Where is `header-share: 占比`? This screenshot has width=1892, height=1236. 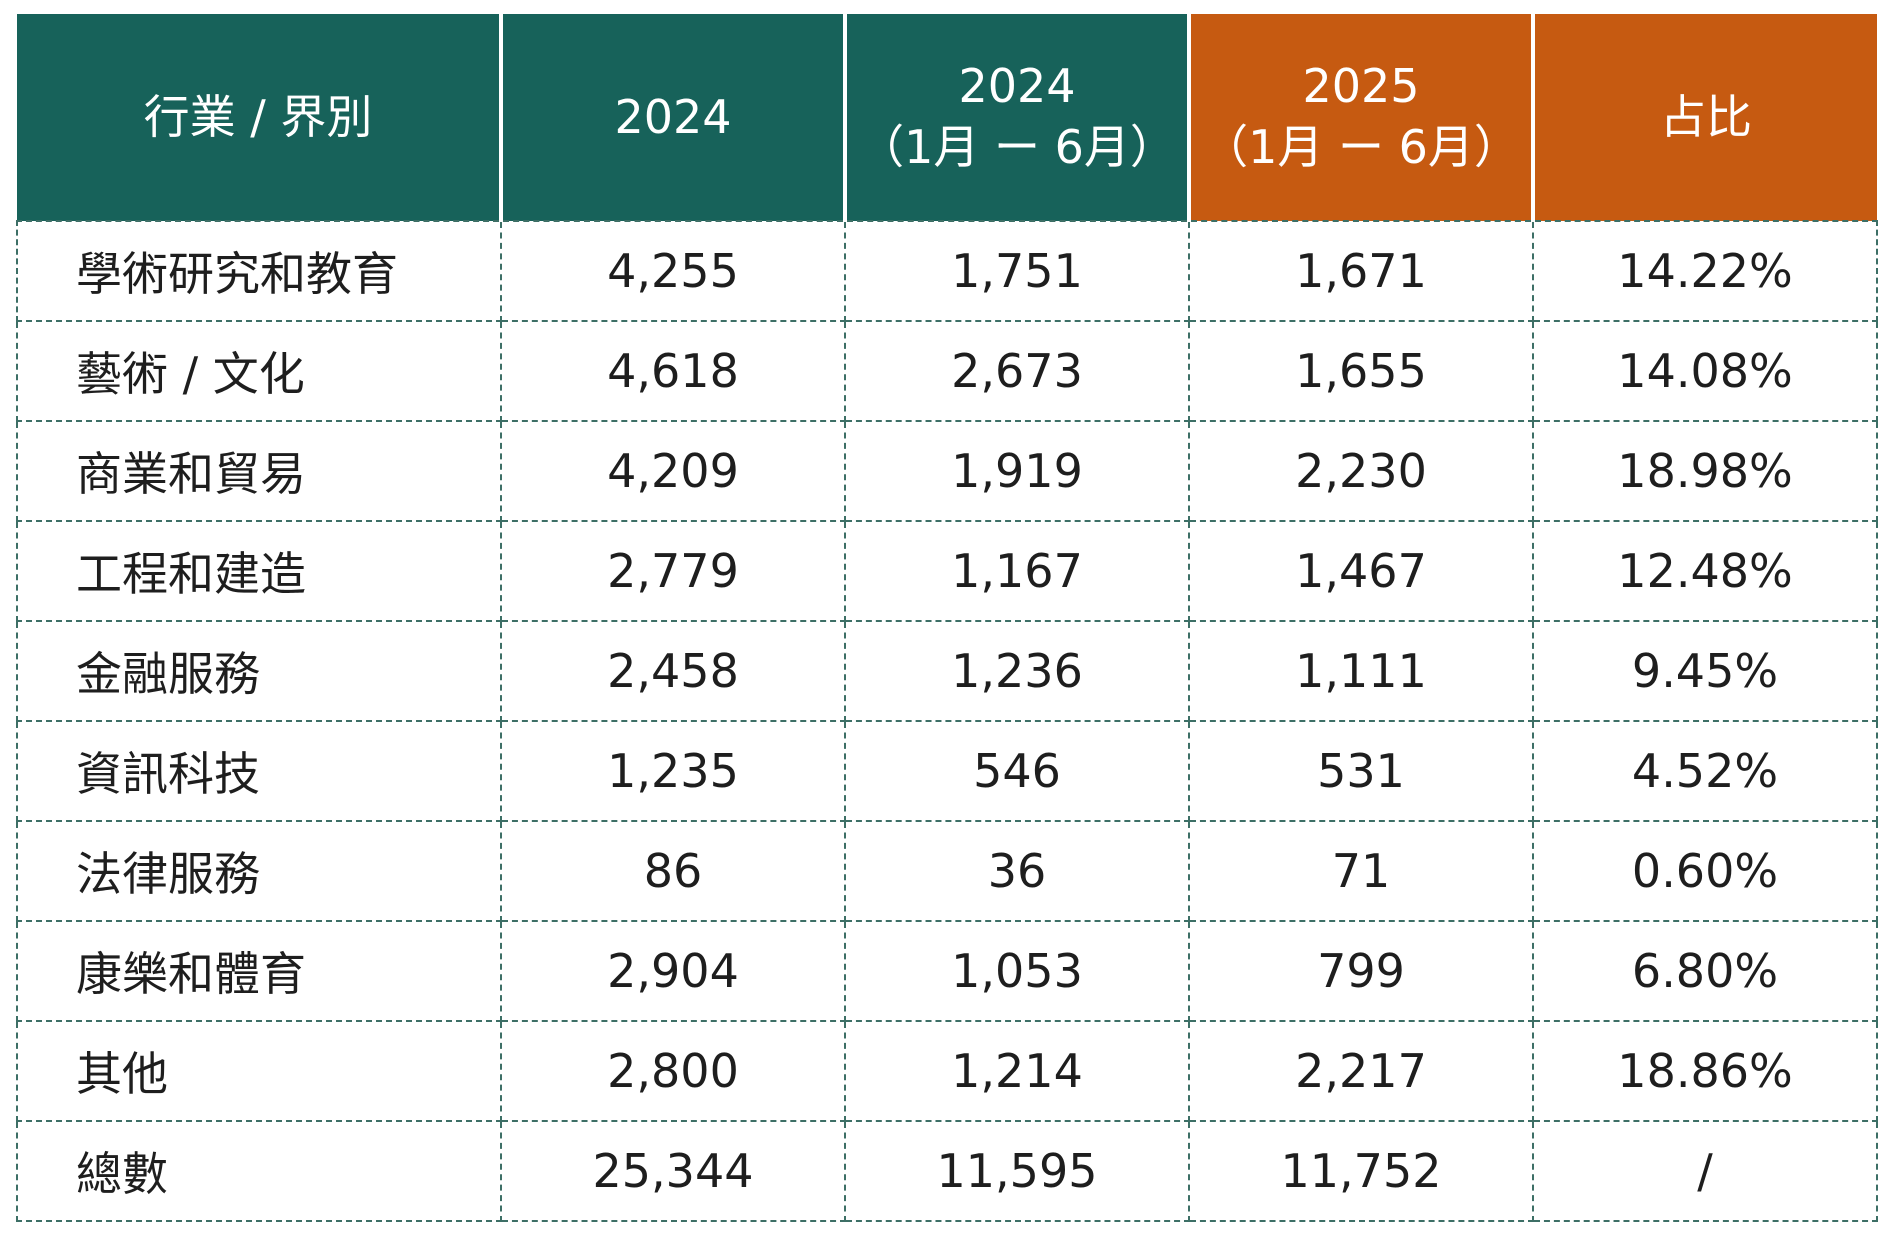
header-share: 占比 is located at coordinates (1704, 117).